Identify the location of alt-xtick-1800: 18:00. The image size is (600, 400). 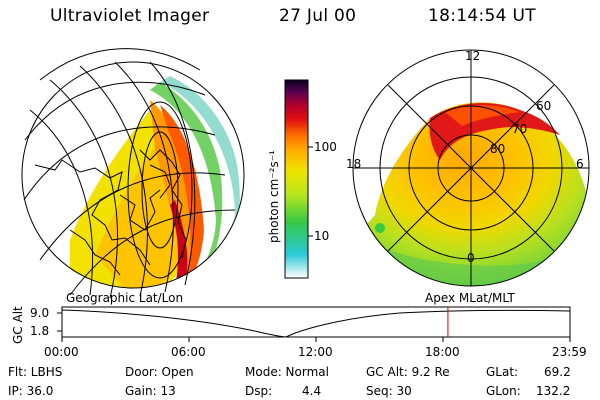
(442, 352).